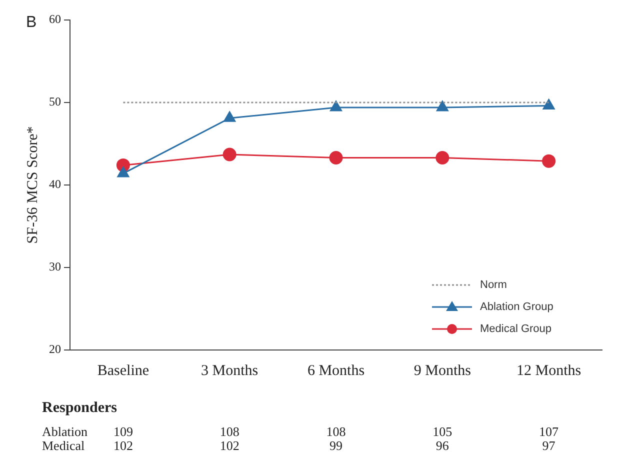 The width and height of the screenshot is (632, 456). I want to click on y-tick-label: 50, so click(55, 101).